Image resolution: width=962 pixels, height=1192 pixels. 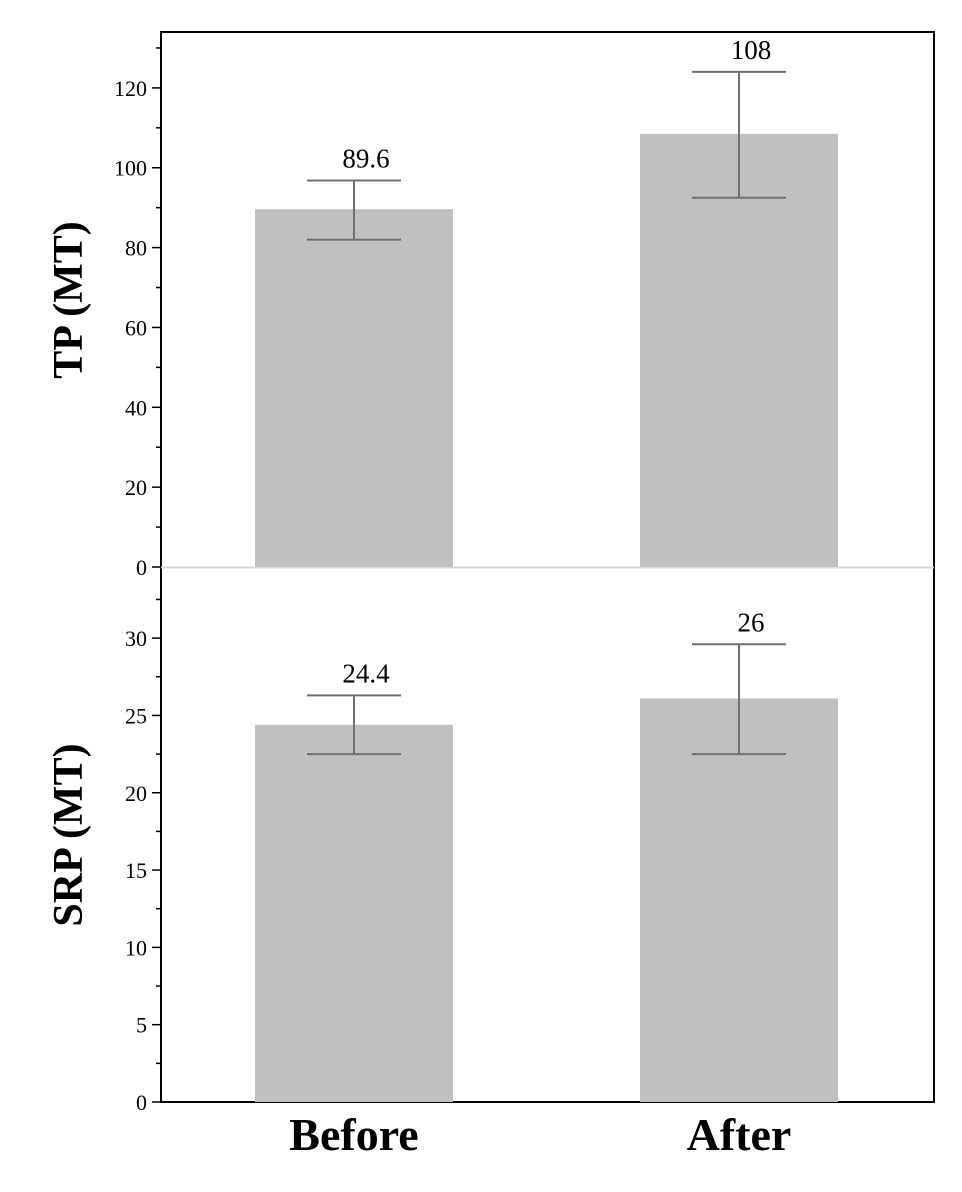 What do you see at coordinates (739, 1134) in the screenshot?
I see `x-category-label-after: After` at bounding box center [739, 1134].